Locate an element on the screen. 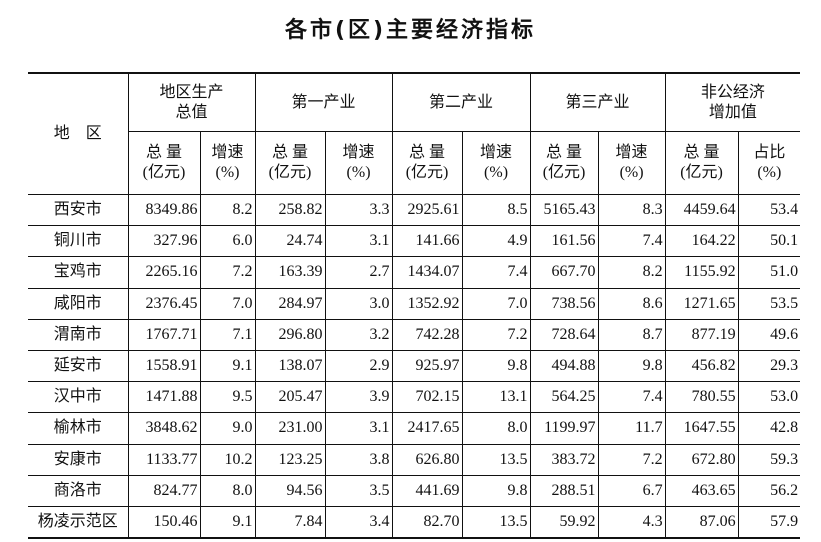  value-cell: 667.70 is located at coordinates (564, 272).